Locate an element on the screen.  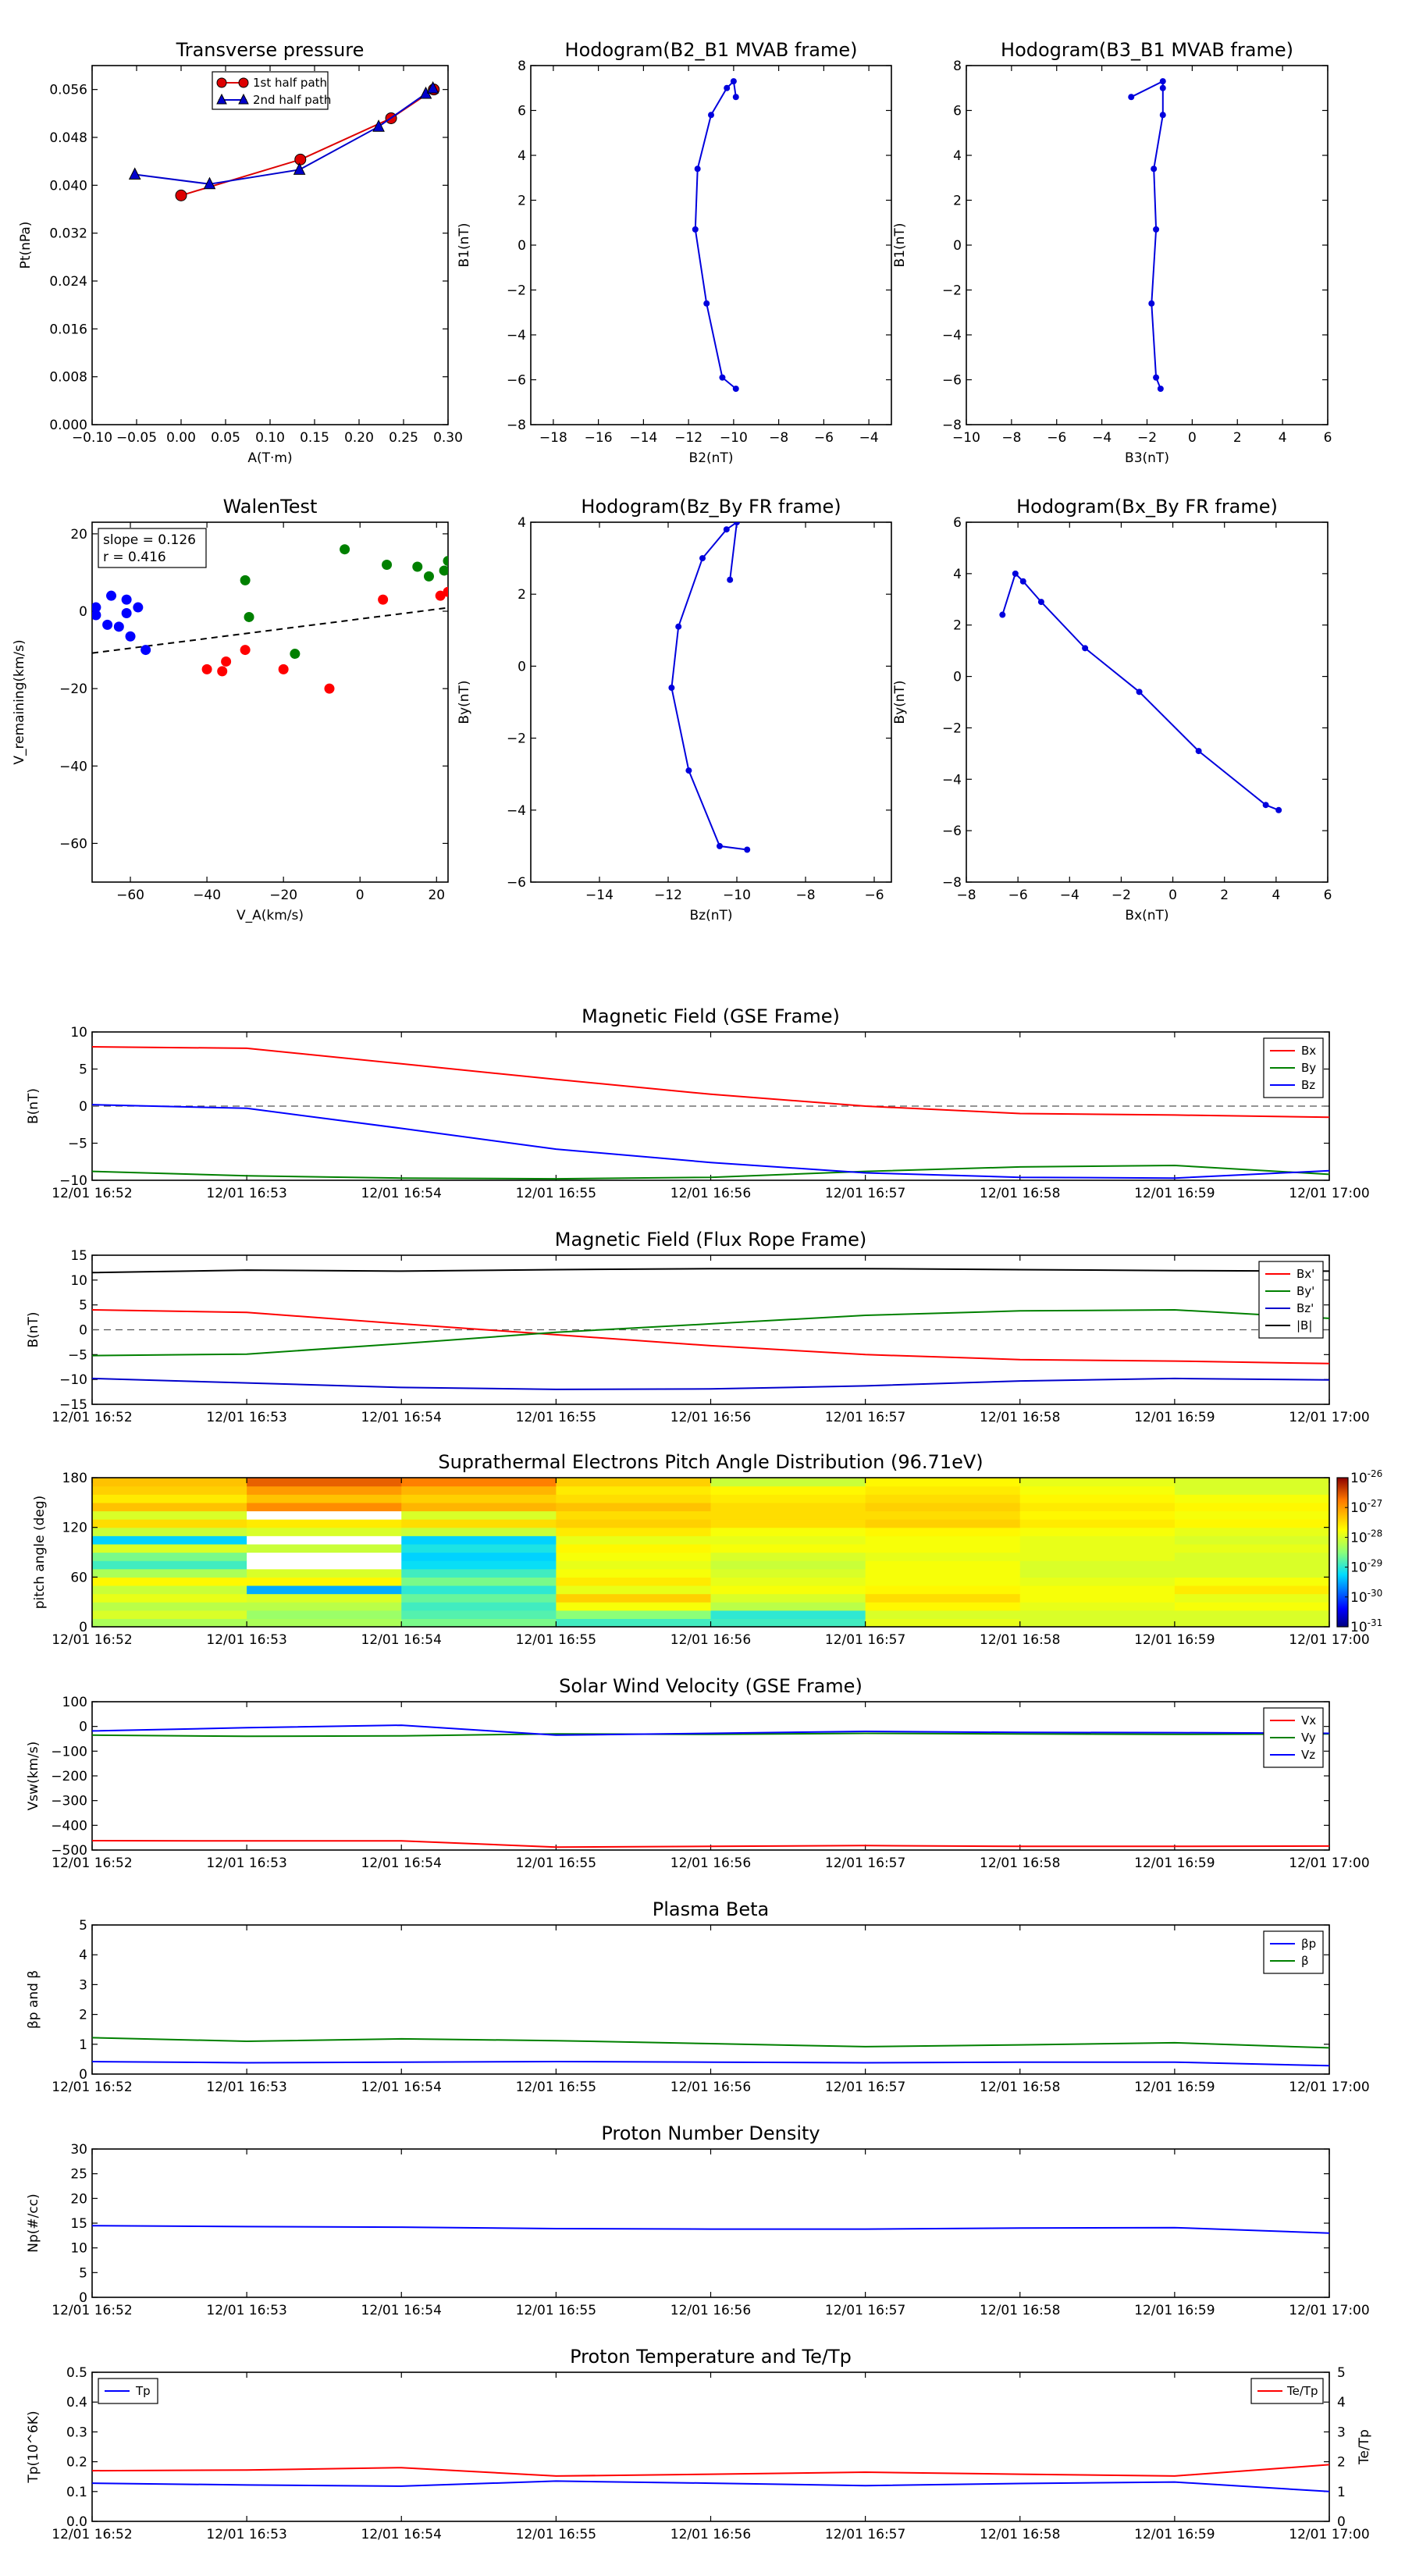
y-tick-label: −2 is located at coordinates (952, 291).